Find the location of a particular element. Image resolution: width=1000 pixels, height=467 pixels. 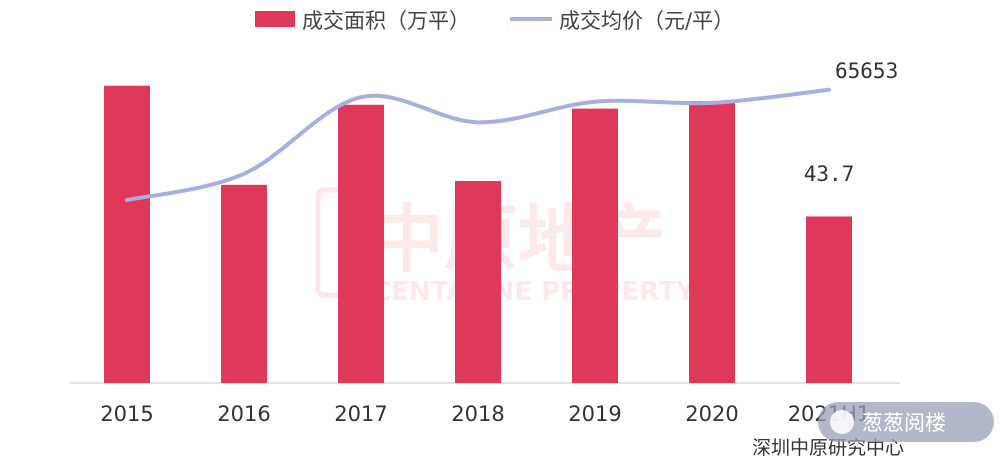

data-label-bar-last: 43.7 is located at coordinates (829, 174).